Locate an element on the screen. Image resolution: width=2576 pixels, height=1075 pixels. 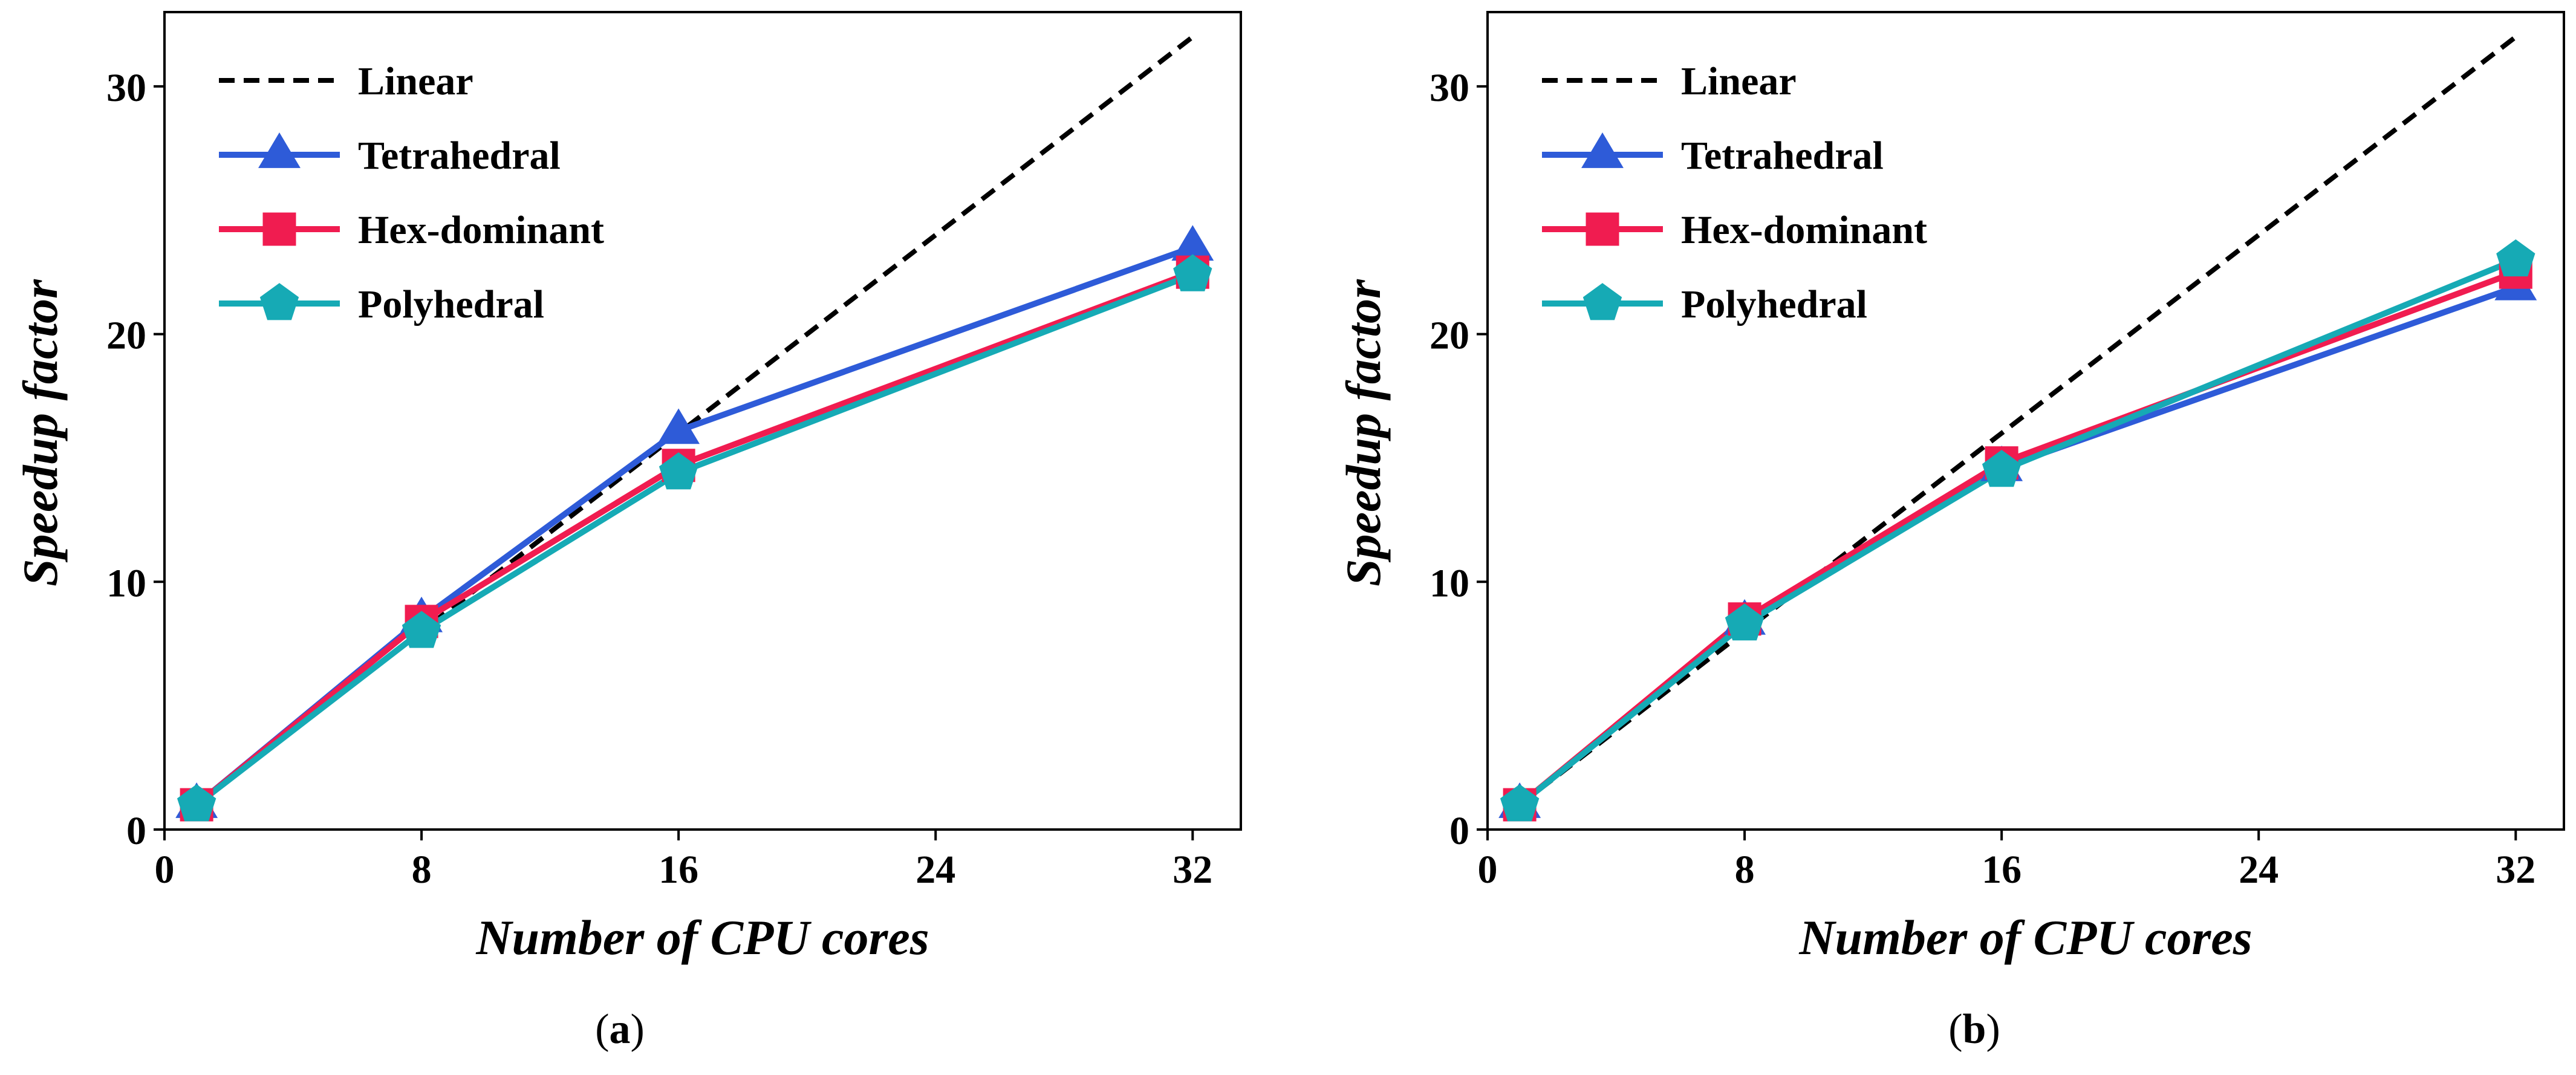
caption-letter: b is located at coordinates (1974, 1029).